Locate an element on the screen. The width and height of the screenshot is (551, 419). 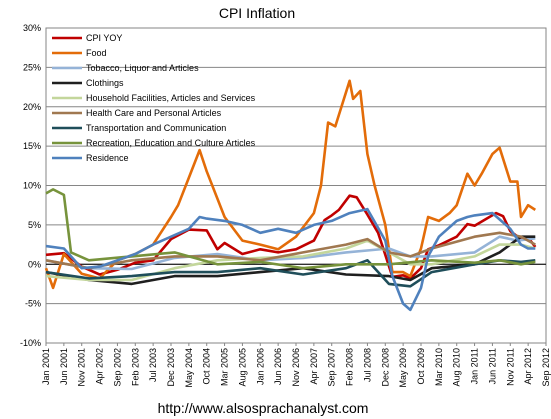
legend-label: Food is located at coordinates (96, 53).